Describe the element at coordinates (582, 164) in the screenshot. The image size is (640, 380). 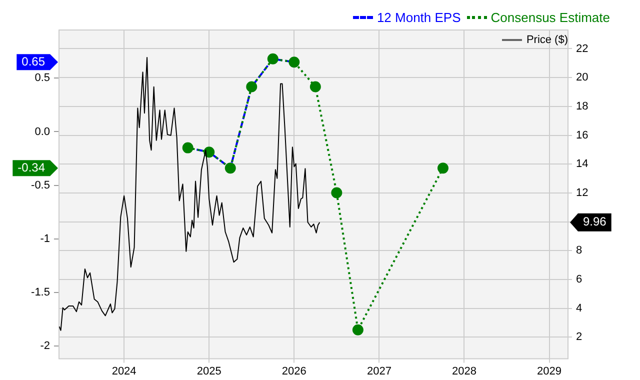
I see `y2-tick-label: 14` at that location.